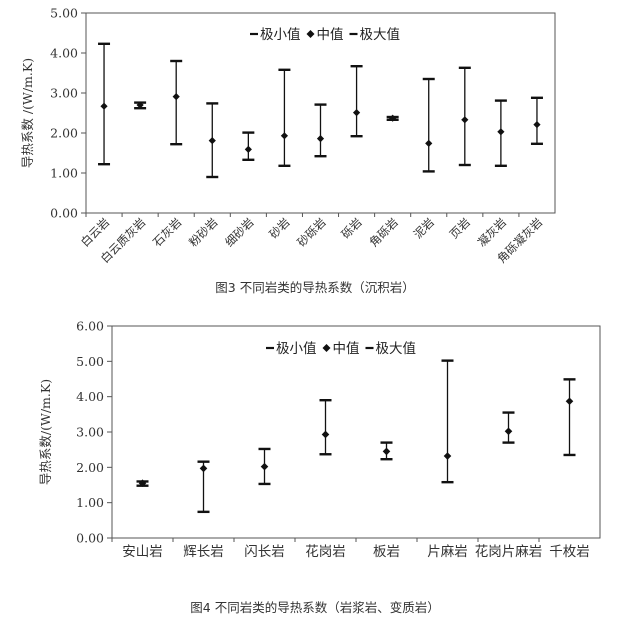 The height and width of the screenshot is (625, 630). I want to click on x-tick-label: 粉砂岩, so click(203, 232).